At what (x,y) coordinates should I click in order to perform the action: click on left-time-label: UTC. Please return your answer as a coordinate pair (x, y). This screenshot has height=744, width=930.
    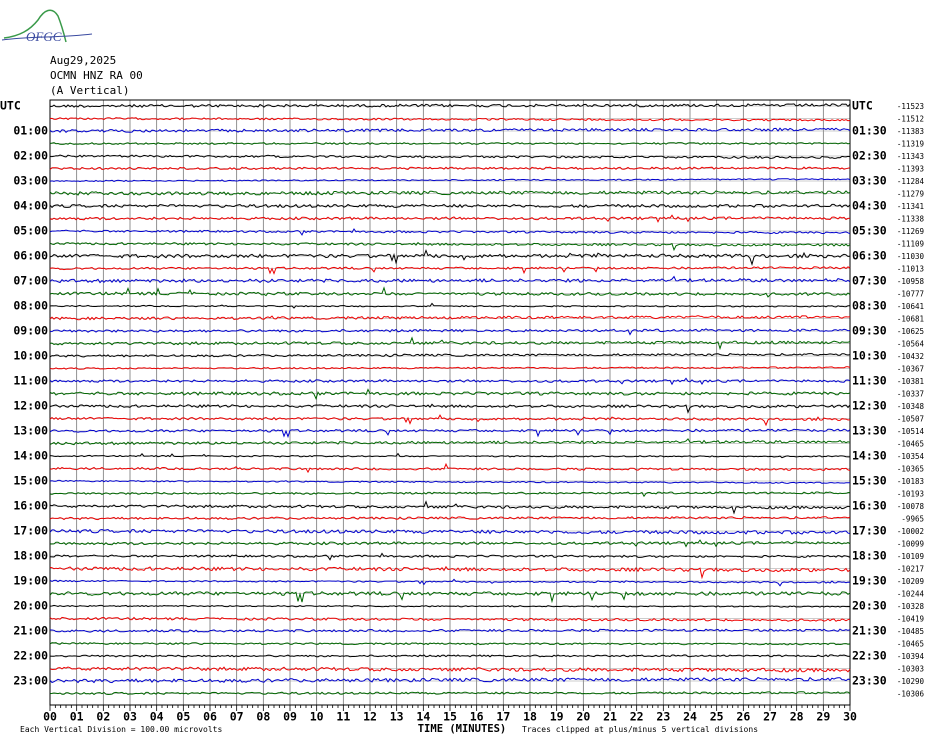
    Looking at the image, I should click on (10, 106).